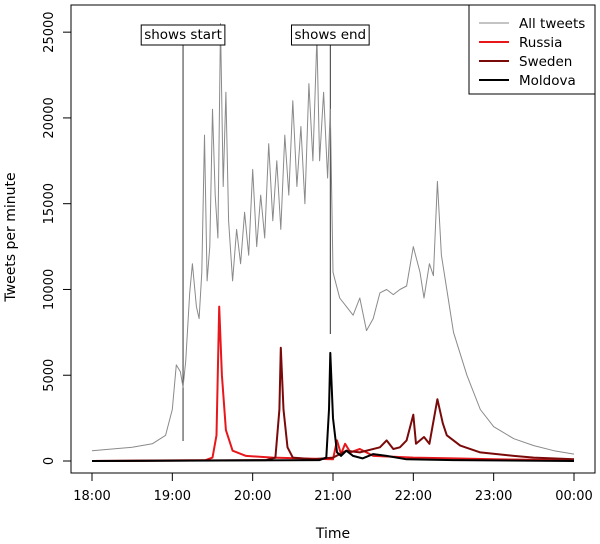 The image size is (600, 544). Describe the element at coordinates (332, 496) in the screenshot. I see `x-tick-label: 21:00` at that location.